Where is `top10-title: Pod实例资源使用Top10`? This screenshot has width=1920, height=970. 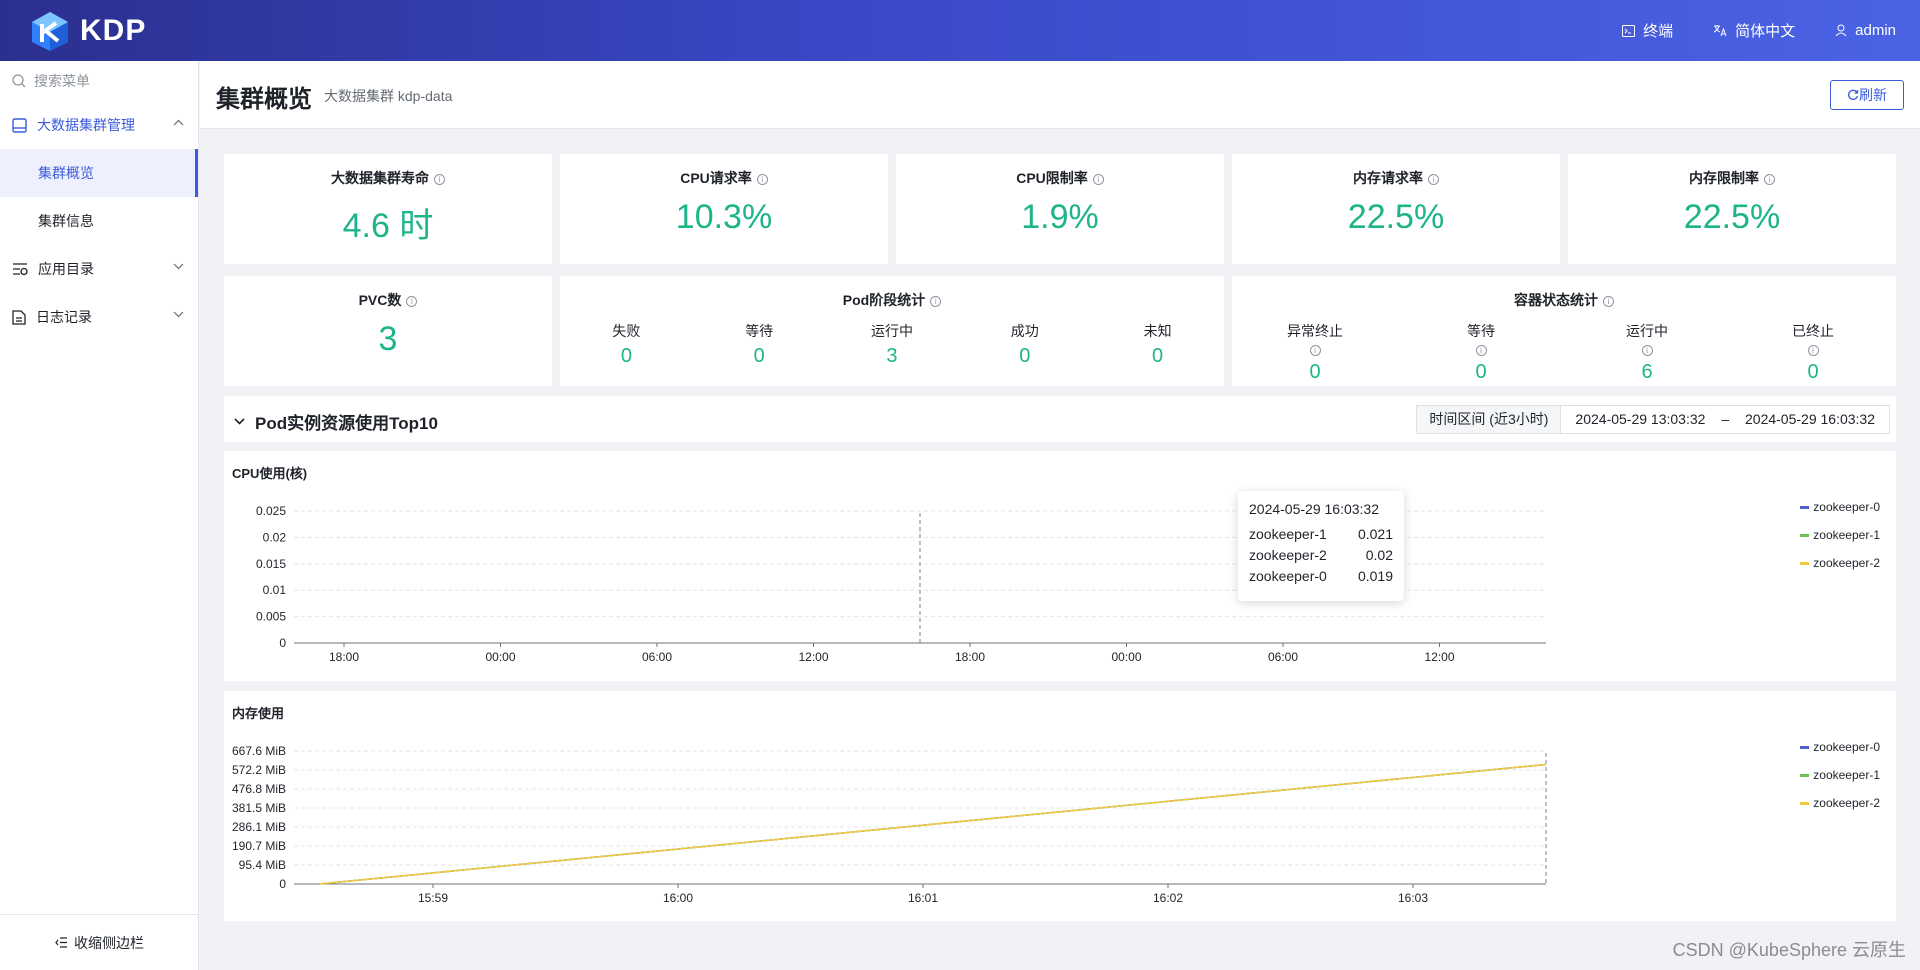
top10-title: Pod实例资源使用Top10 is located at coordinates (346, 423).